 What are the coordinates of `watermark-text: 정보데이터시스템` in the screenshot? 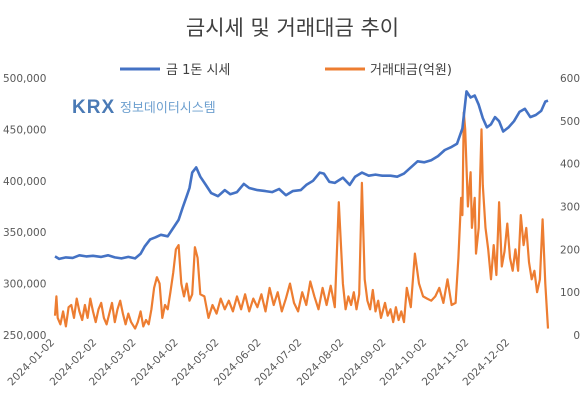 It's located at (168, 108).